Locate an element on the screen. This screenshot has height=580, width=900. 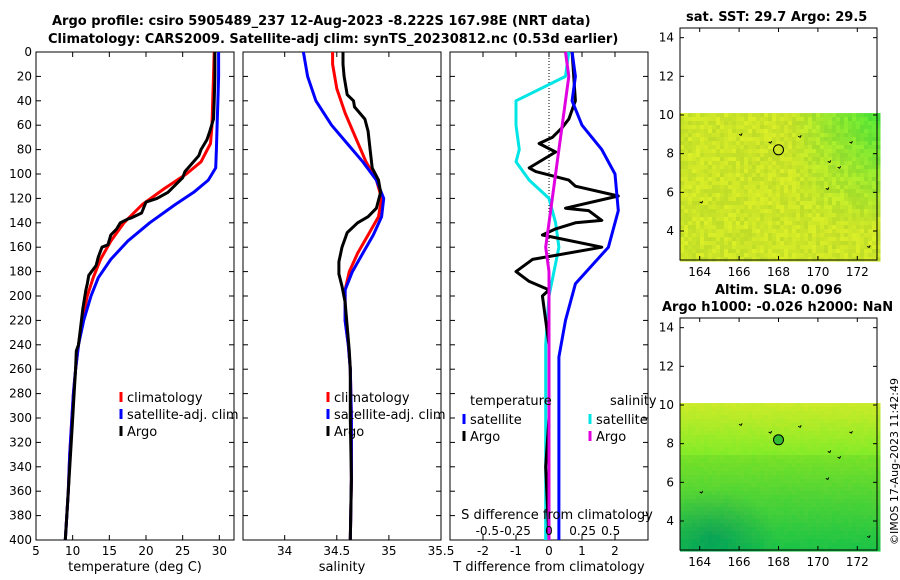
depth-tick-label: 260 is located at coordinates (20, 369).